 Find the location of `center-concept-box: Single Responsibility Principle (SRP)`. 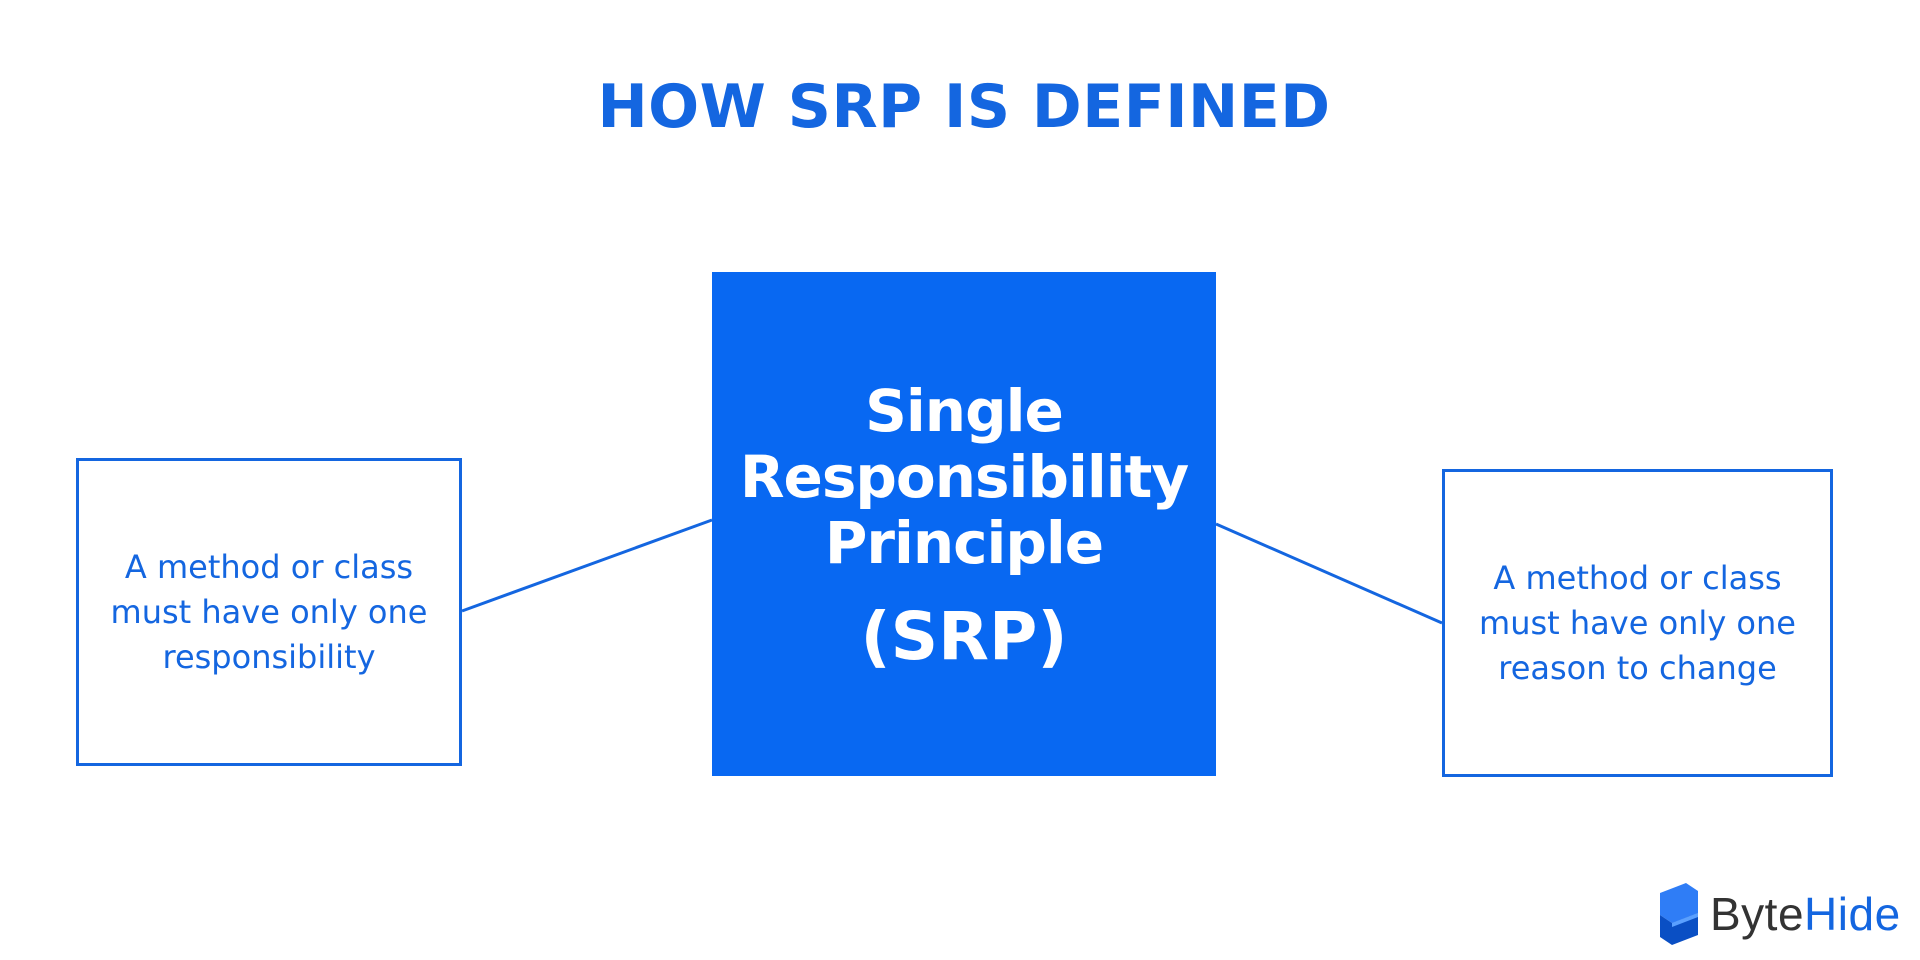

center-concept-box: Single Responsibility Principle (SRP) is located at coordinates (964, 524).